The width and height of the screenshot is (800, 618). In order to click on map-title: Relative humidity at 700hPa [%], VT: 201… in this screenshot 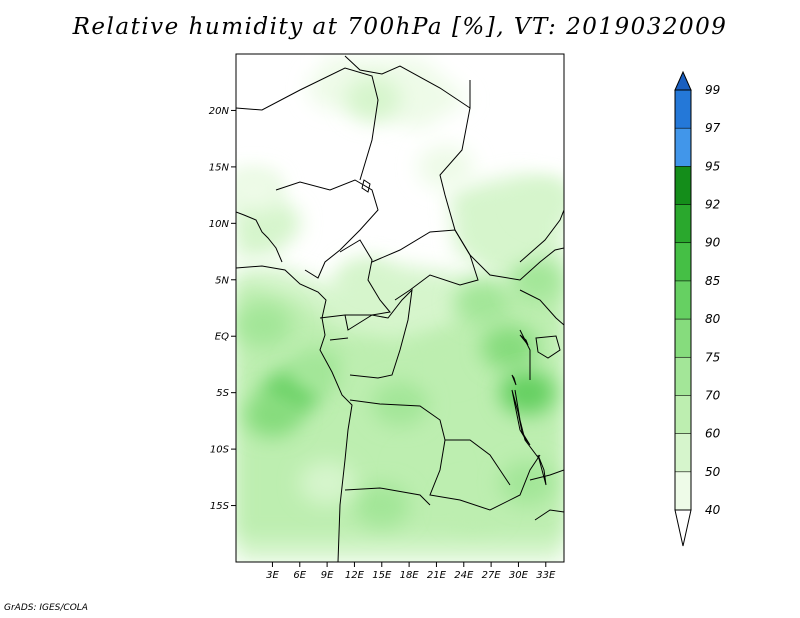, I will do `click(400, 27)`.